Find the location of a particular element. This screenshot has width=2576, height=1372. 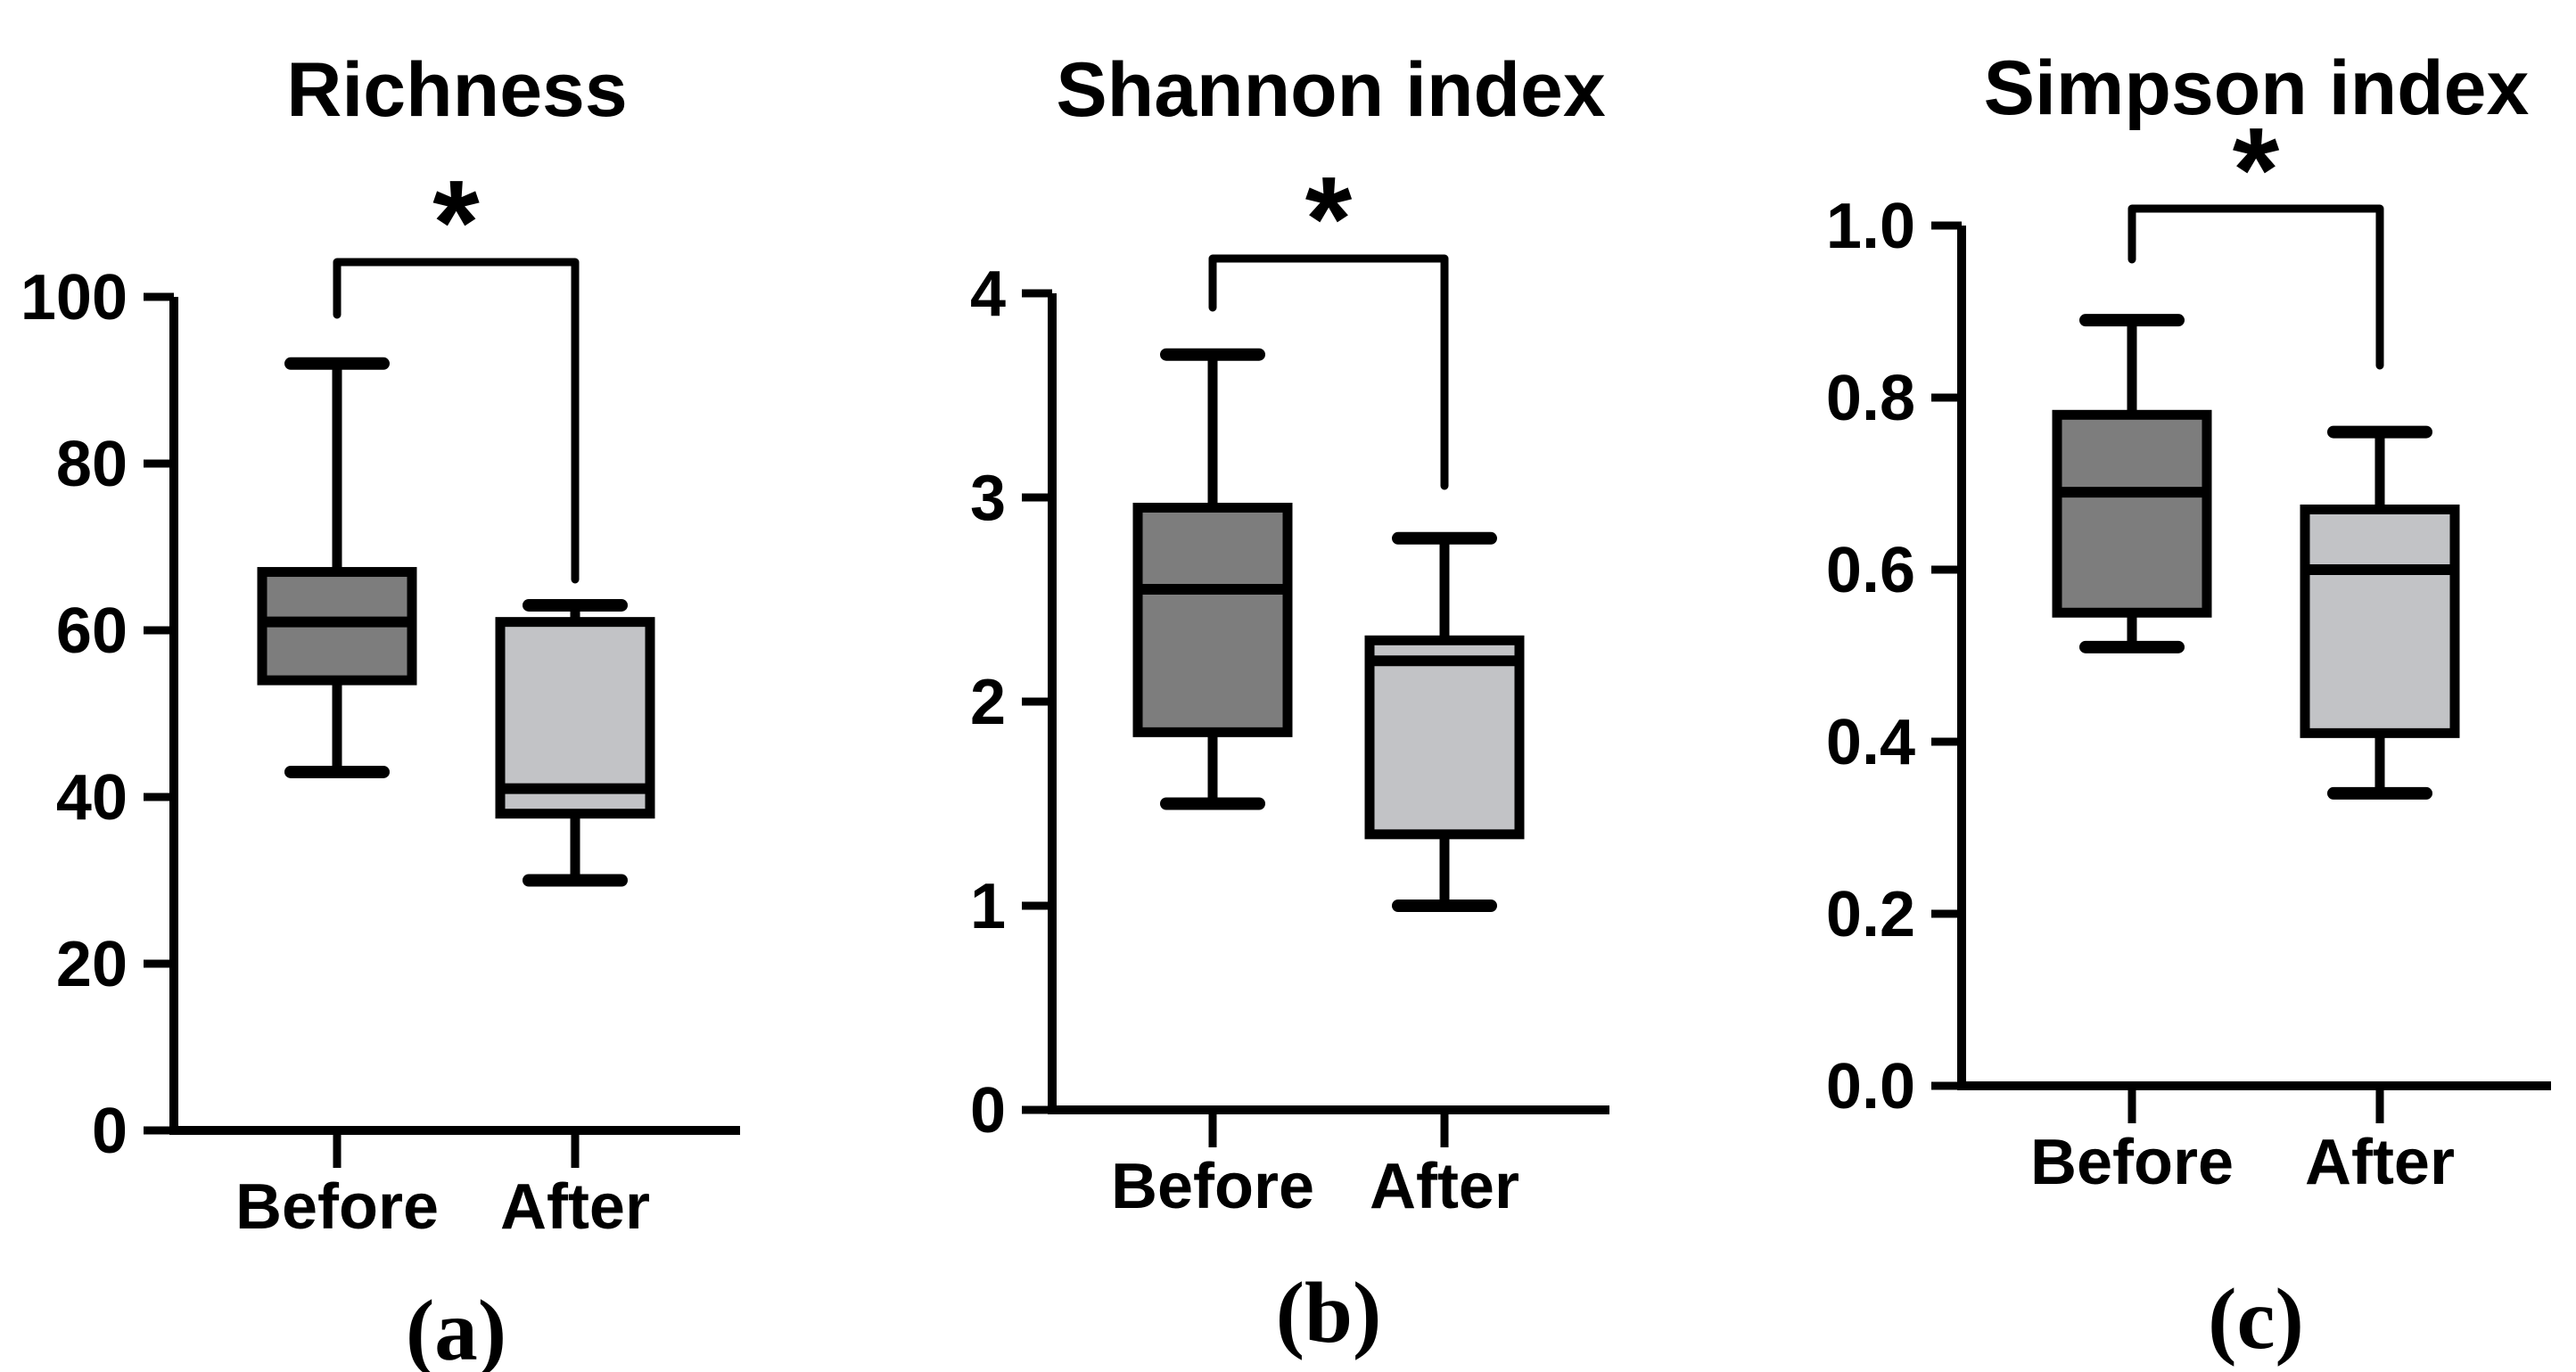

y-tick-label: 2 is located at coordinates (988, 702).